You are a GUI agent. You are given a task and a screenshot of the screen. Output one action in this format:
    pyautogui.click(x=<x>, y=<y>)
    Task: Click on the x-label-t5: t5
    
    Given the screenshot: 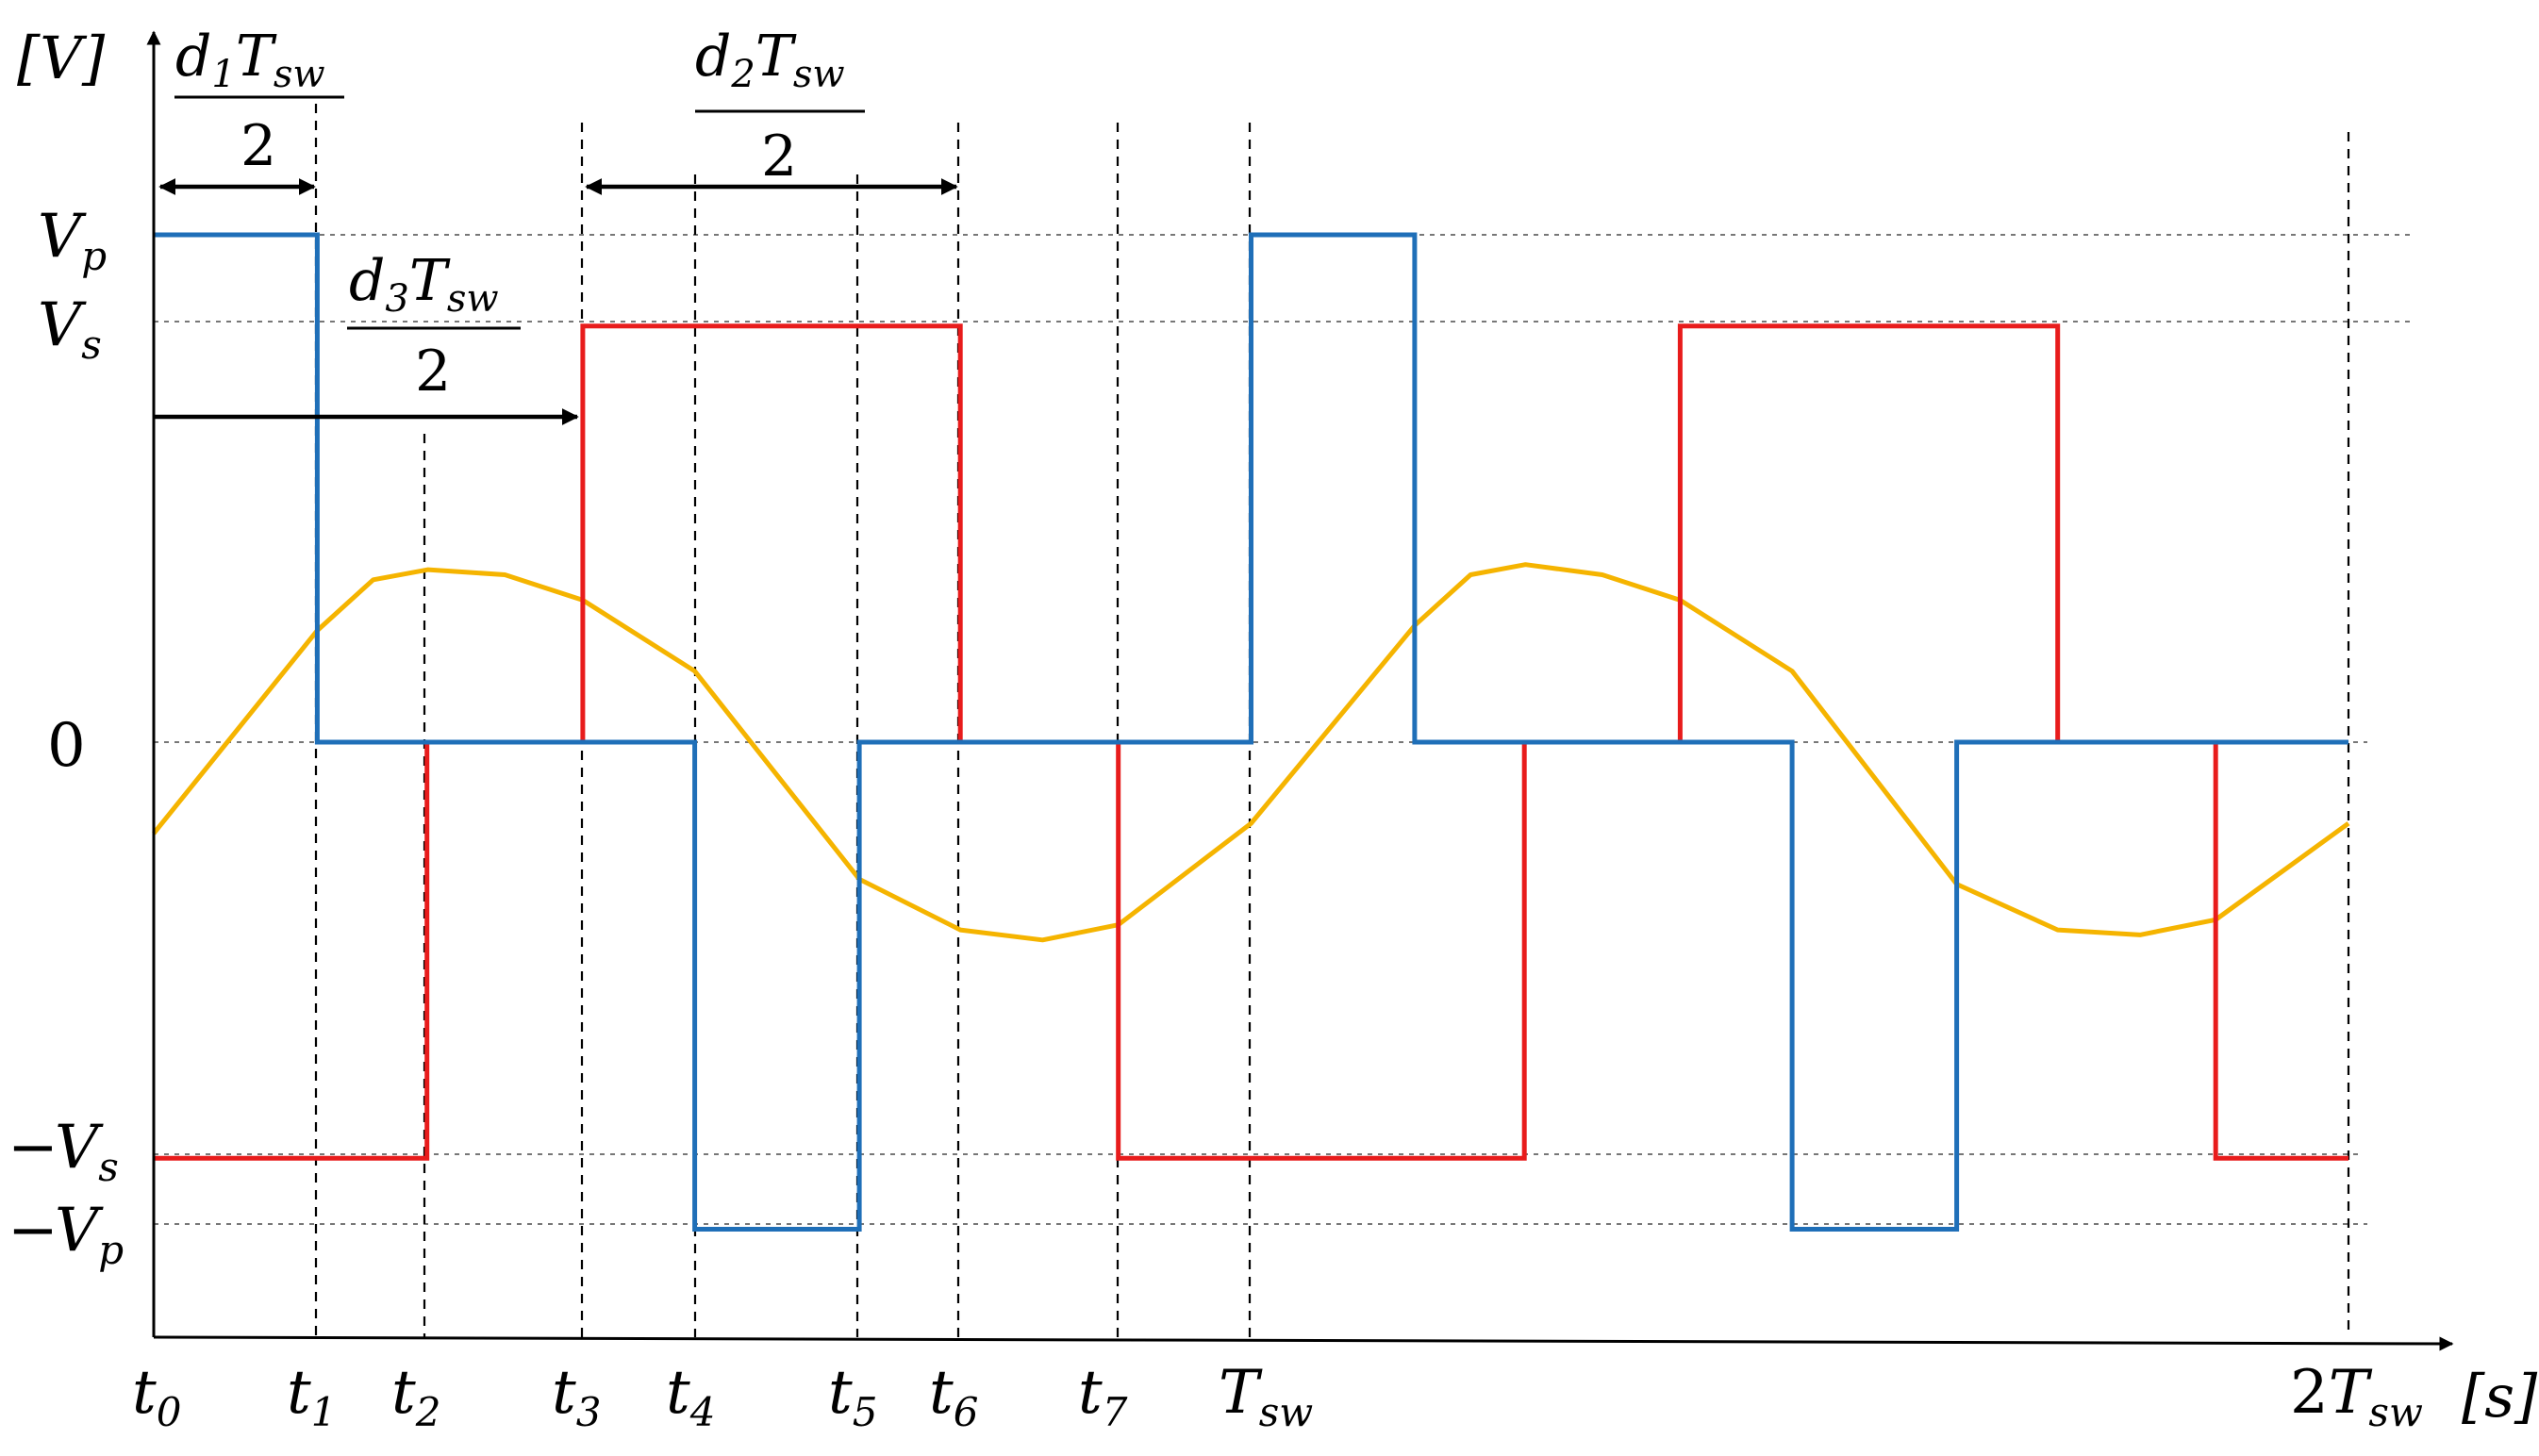 What is the action you would take?
    pyautogui.click(x=853, y=1396)
    